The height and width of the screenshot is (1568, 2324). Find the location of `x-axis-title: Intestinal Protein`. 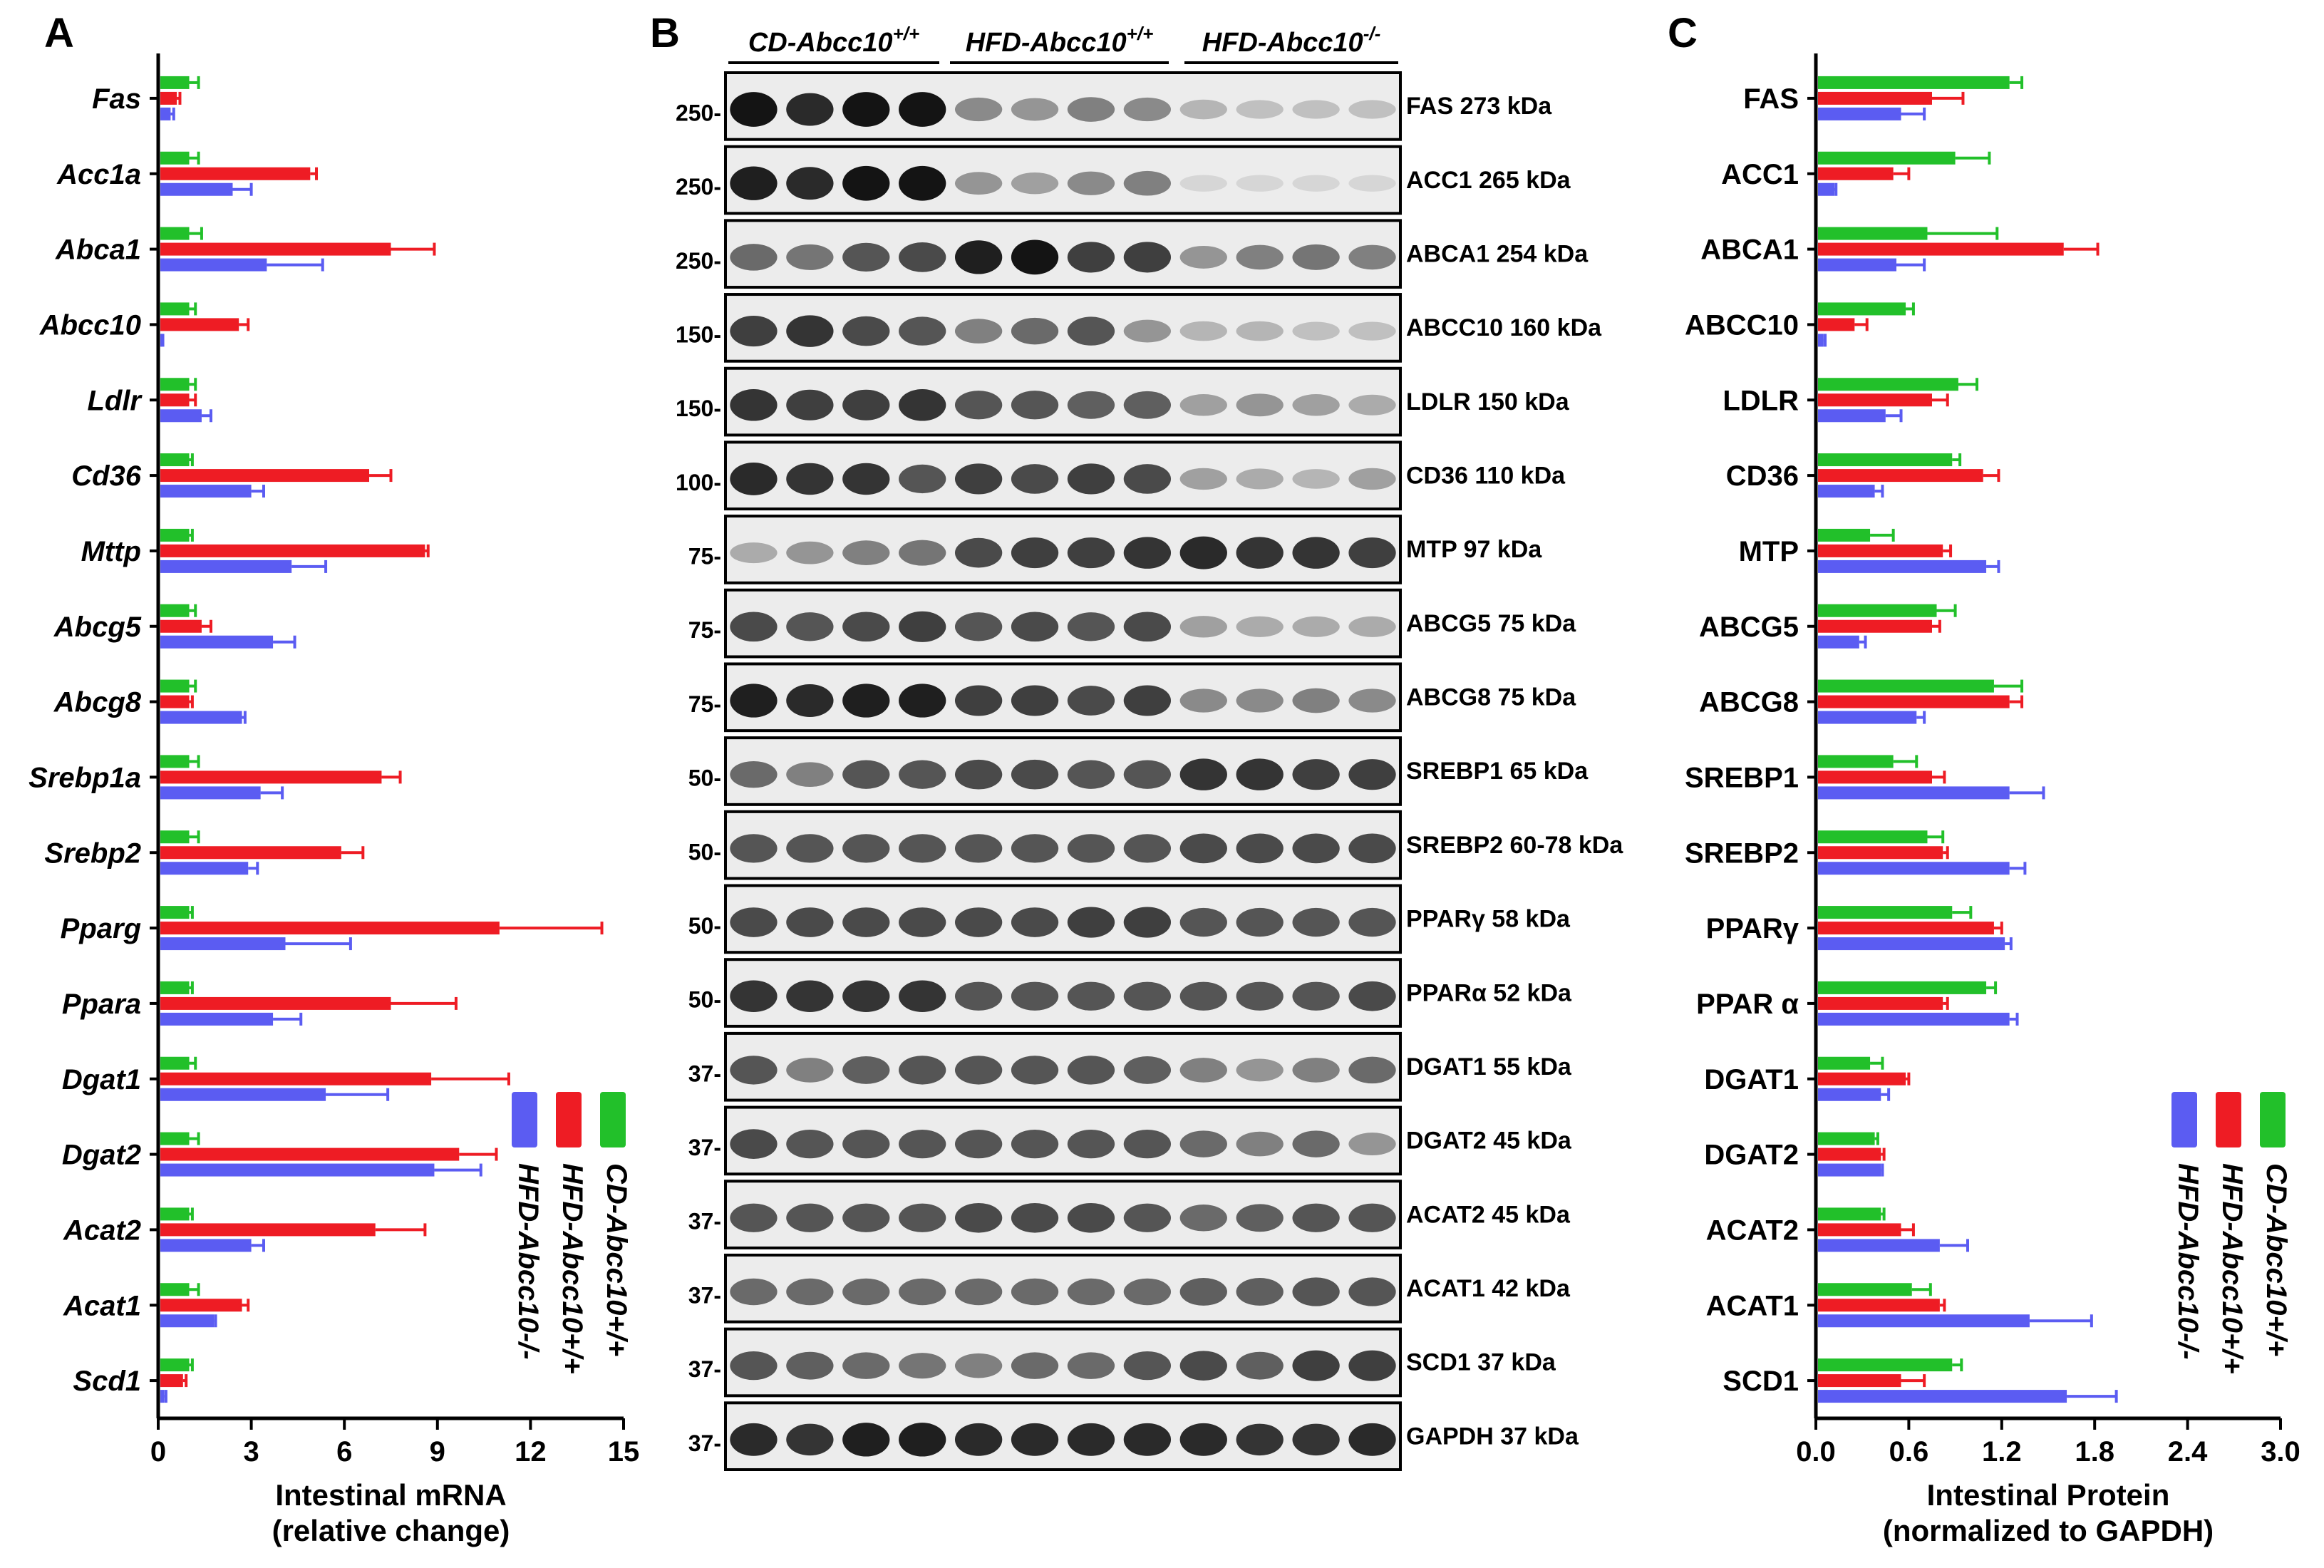

x-axis-title: Intestinal Protein is located at coordinates (2048, 1495).